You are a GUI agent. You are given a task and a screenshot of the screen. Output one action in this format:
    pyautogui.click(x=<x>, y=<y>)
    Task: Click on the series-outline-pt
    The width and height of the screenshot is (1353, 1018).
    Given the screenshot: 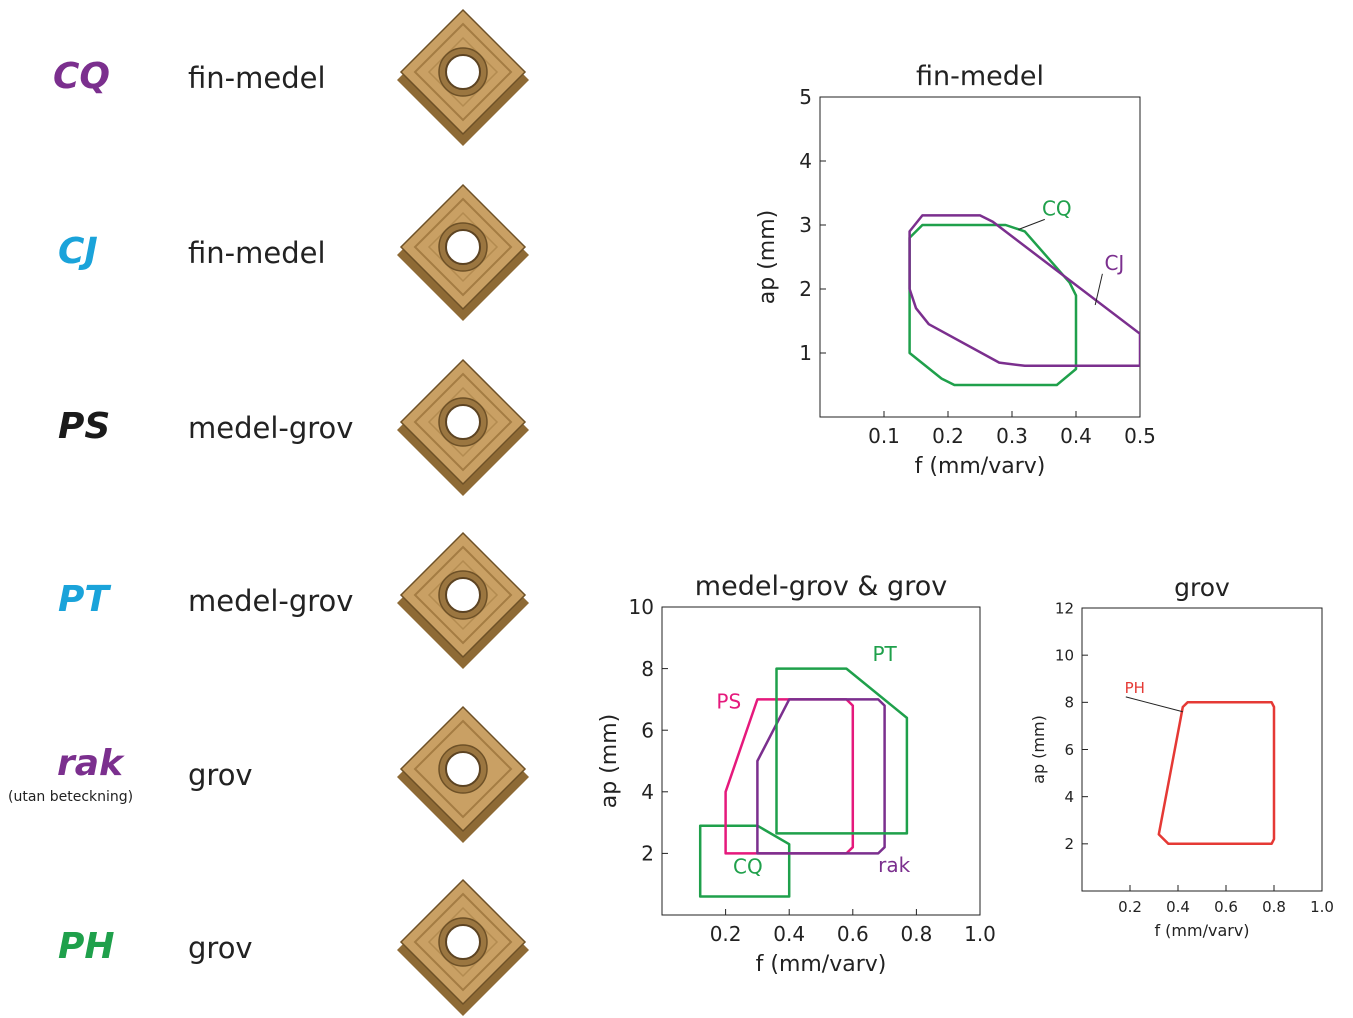 What is the action you would take?
    pyautogui.click(x=842, y=751)
    